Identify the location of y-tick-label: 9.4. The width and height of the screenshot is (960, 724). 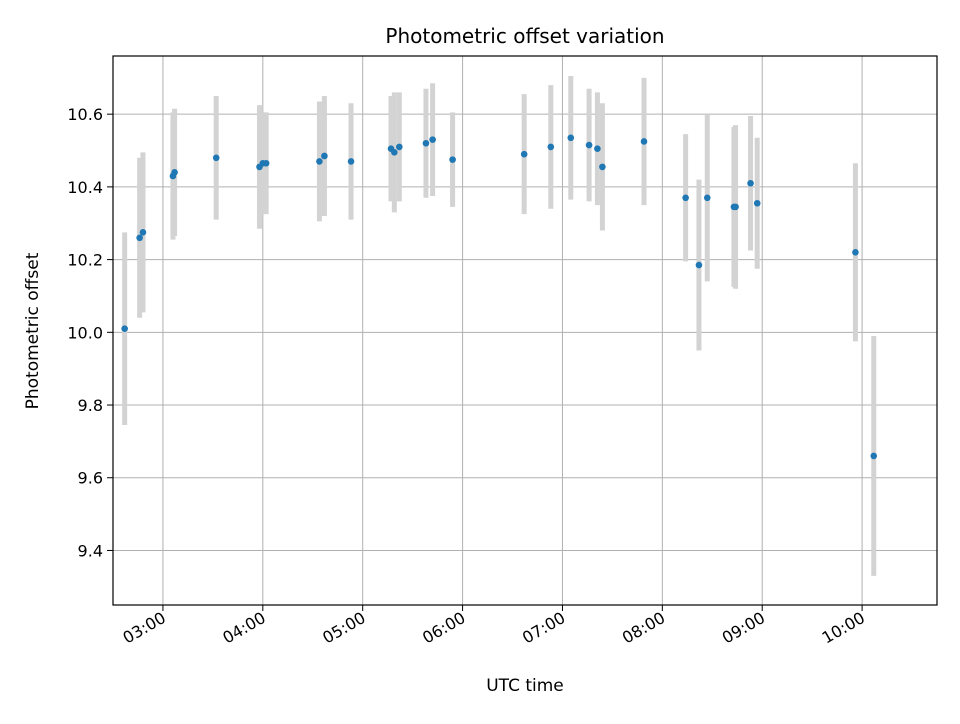
(90, 550).